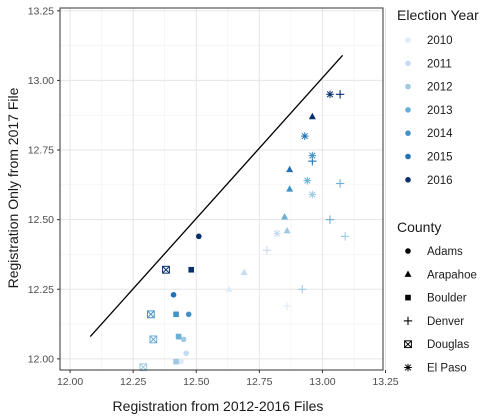 This screenshot has width=500, height=420. I want to click on data-point-adams-2014, so click(188, 314).